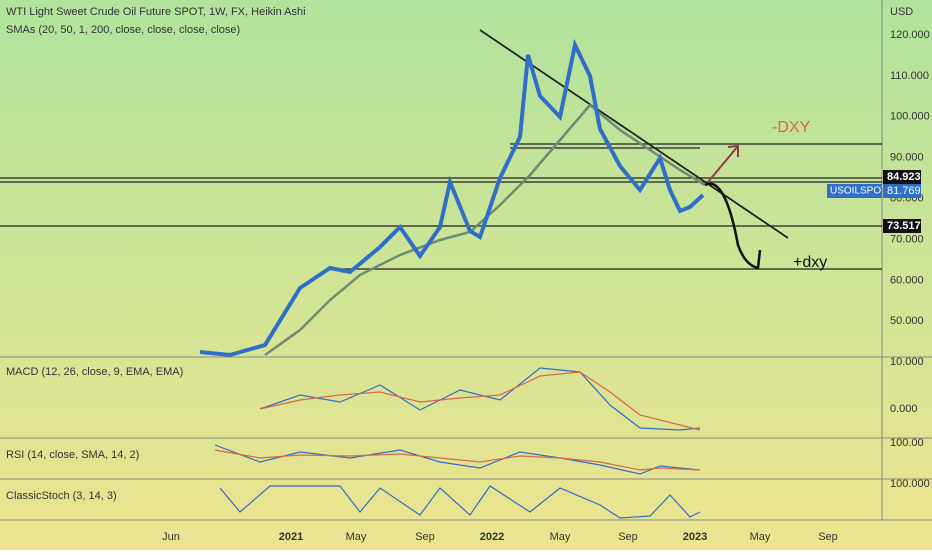 The width and height of the screenshot is (932, 555). Describe the element at coordinates (910, 117) in the screenshot. I see `price-tick: 100.000` at that location.